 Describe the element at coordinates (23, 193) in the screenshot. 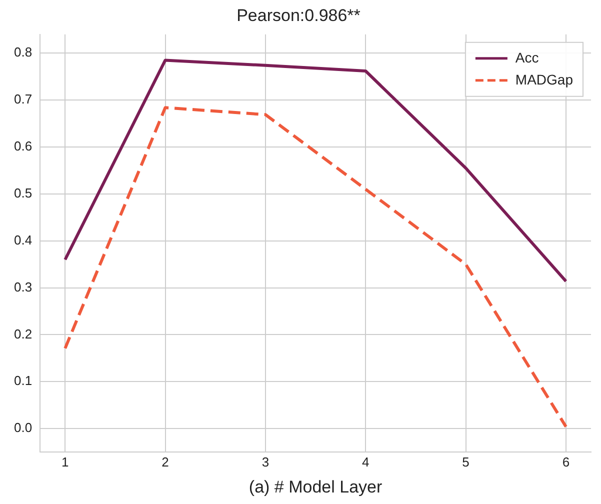

I see `y-tick-label: 0.5` at that location.